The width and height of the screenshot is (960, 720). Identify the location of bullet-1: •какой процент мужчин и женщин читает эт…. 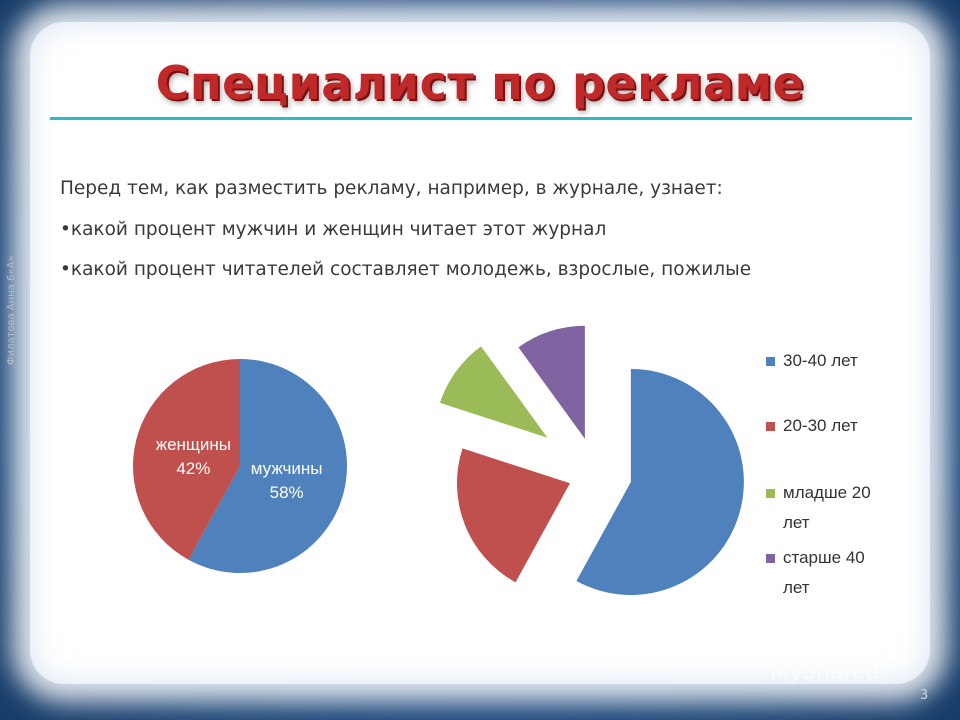
(333, 229).